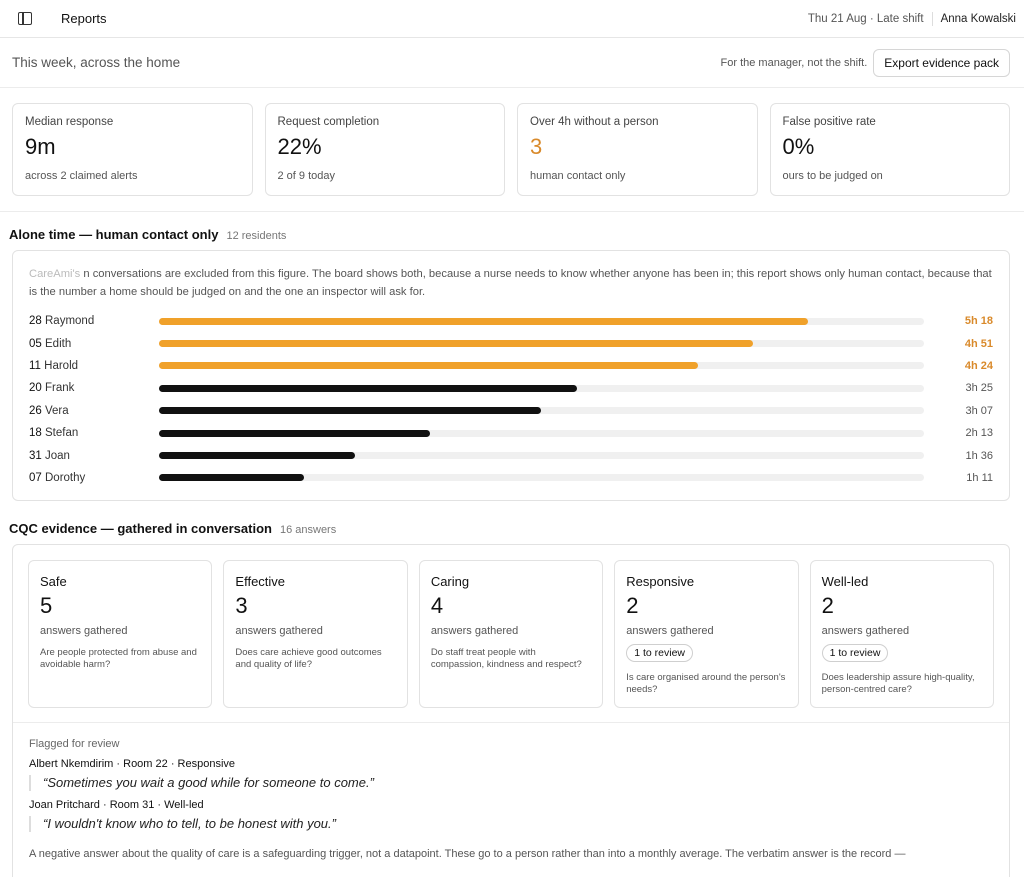  What do you see at coordinates (94, 411) in the screenshot?
I see `resident-label: 26 Vera` at bounding box center [94, 411].